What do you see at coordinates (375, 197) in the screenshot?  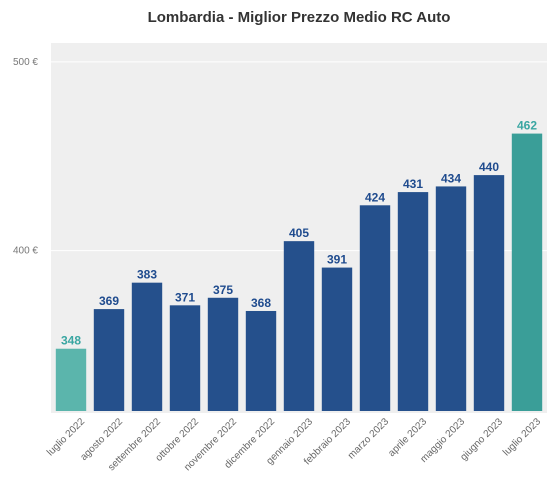 I see `data-label: 424` at bounding box center [375, 197].